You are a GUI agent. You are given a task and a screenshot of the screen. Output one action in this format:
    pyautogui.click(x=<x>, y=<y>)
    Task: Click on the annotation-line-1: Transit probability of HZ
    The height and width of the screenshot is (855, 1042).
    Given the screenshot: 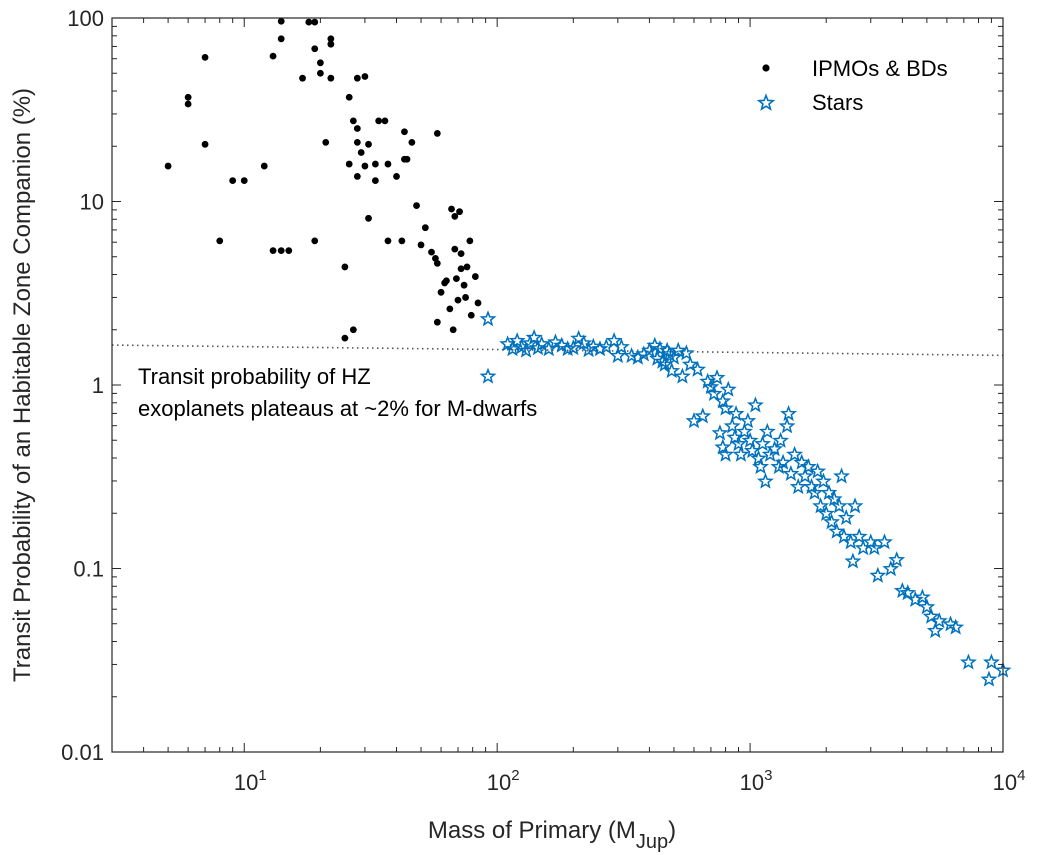 What is the action you would take?
    pyautogui.click(x=254, y=376)
    